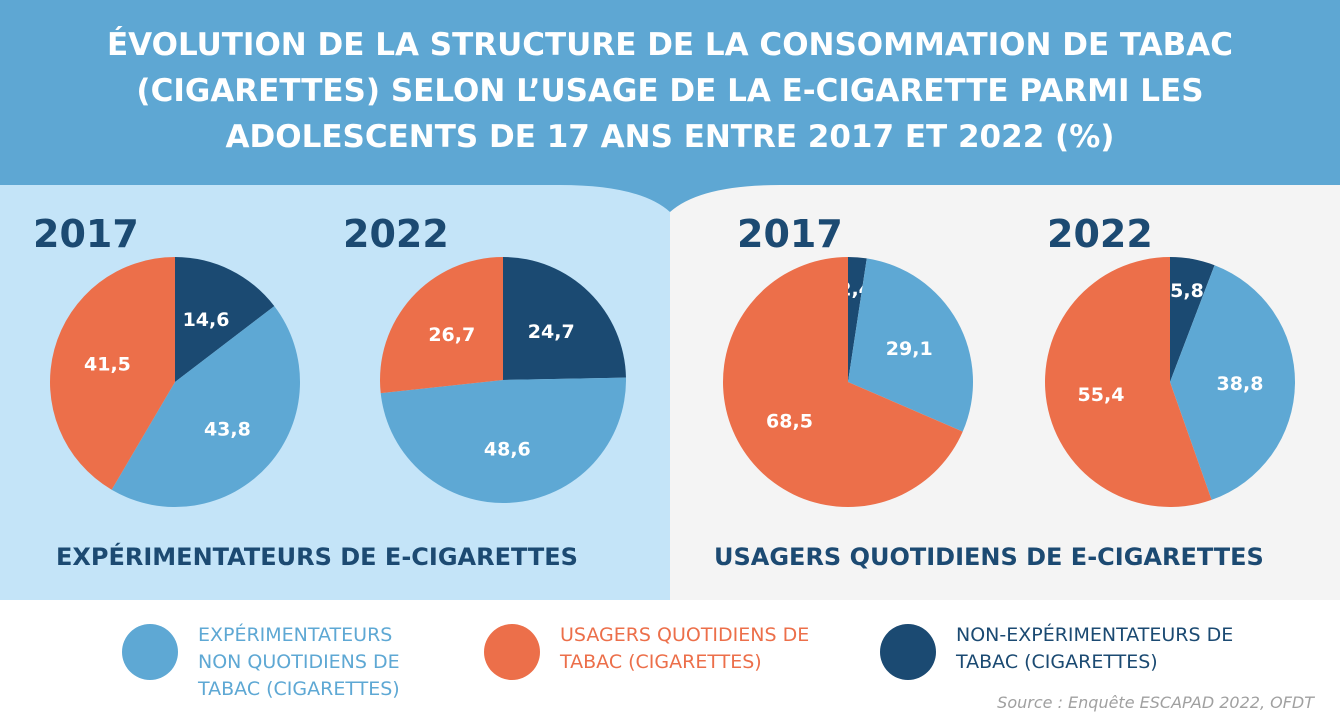  Describe the element at coordinates (206, 320) in the screenshot. I see `data-label: 14,6` at that location.